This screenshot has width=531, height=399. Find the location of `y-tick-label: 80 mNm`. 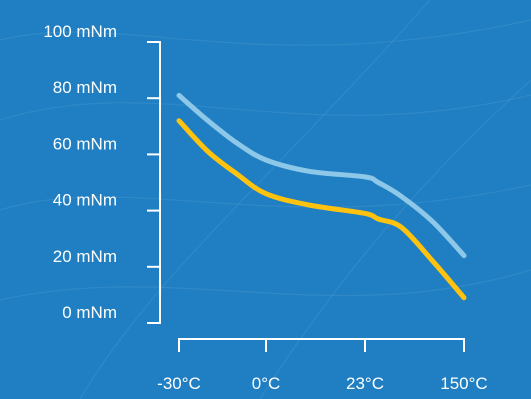

y-tick-label: 80 mNm is located at coordinates (85, 87).